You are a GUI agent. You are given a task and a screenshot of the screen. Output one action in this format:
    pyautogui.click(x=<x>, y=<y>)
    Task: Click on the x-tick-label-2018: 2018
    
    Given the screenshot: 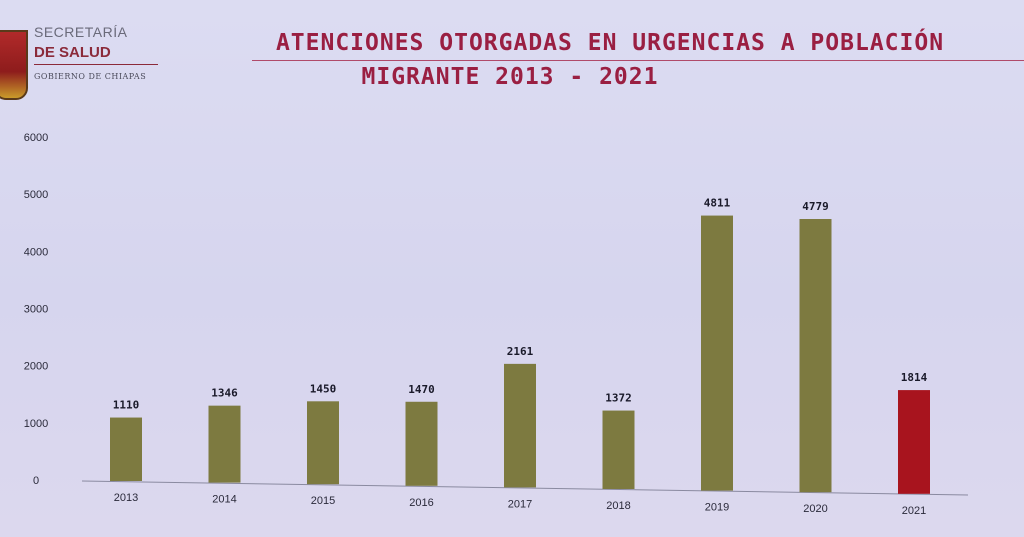 What is the action you would take?
    pyautogui.click(x=618, y=506)
    